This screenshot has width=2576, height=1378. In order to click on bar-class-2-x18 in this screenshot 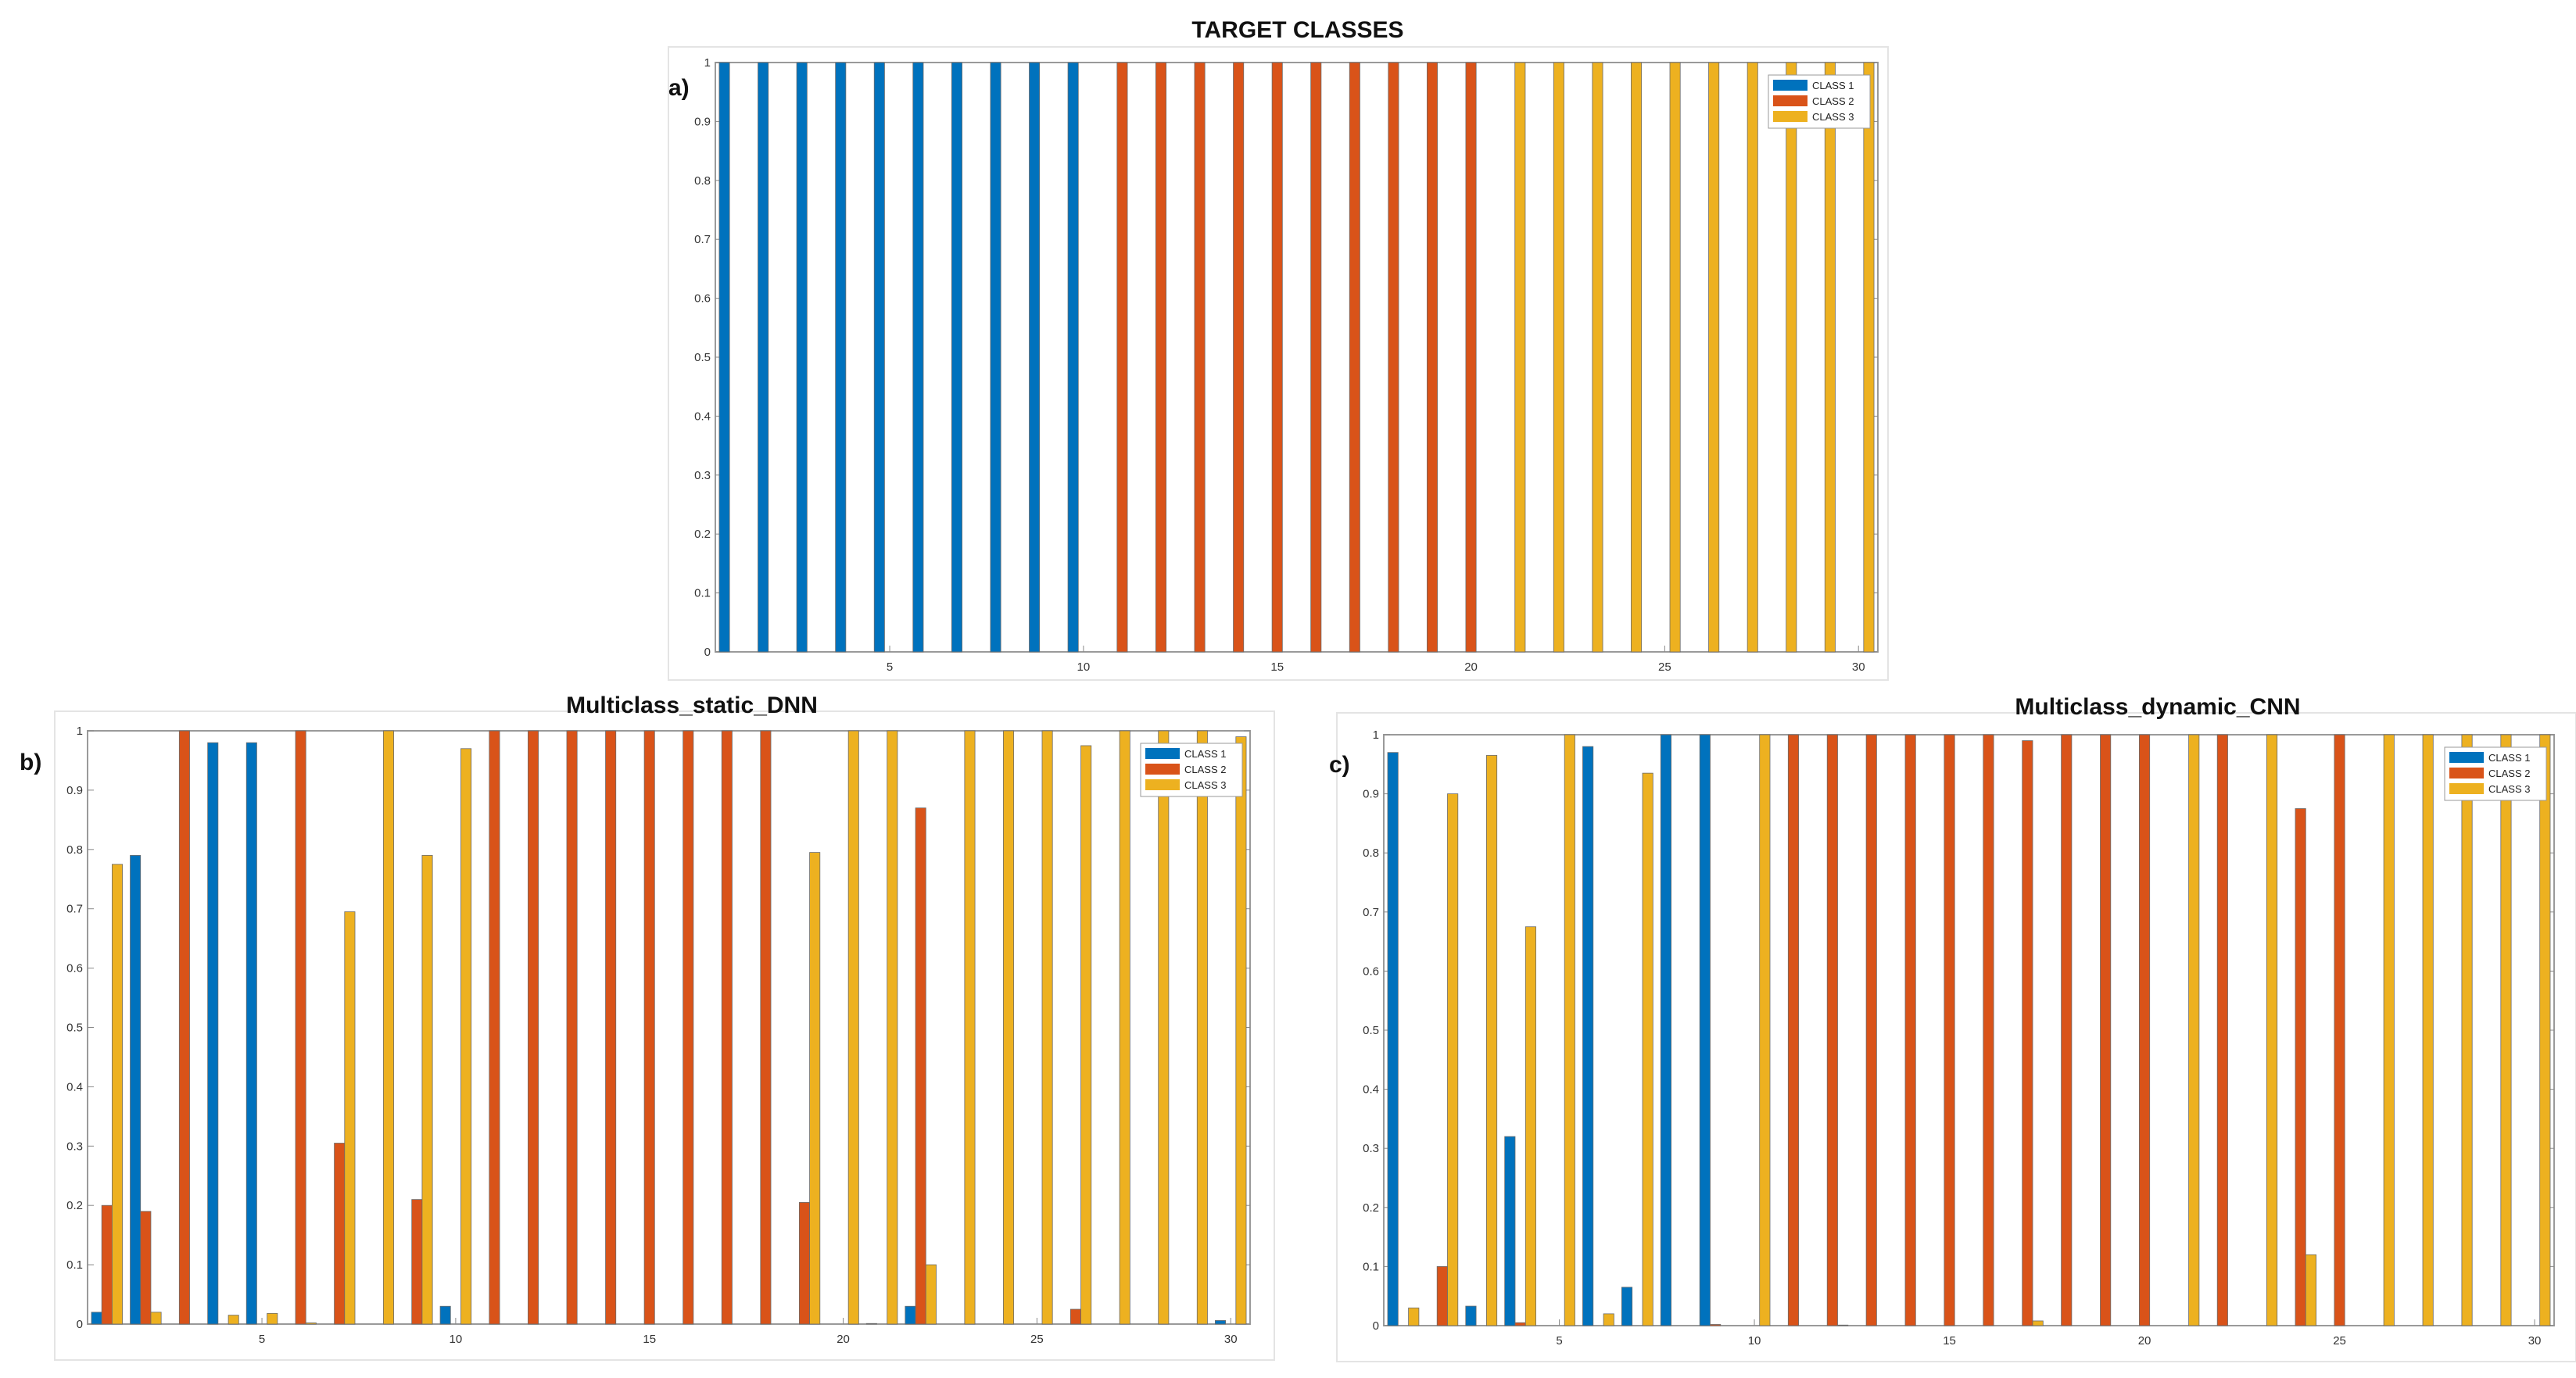, I will do `click(1393, 357)`.